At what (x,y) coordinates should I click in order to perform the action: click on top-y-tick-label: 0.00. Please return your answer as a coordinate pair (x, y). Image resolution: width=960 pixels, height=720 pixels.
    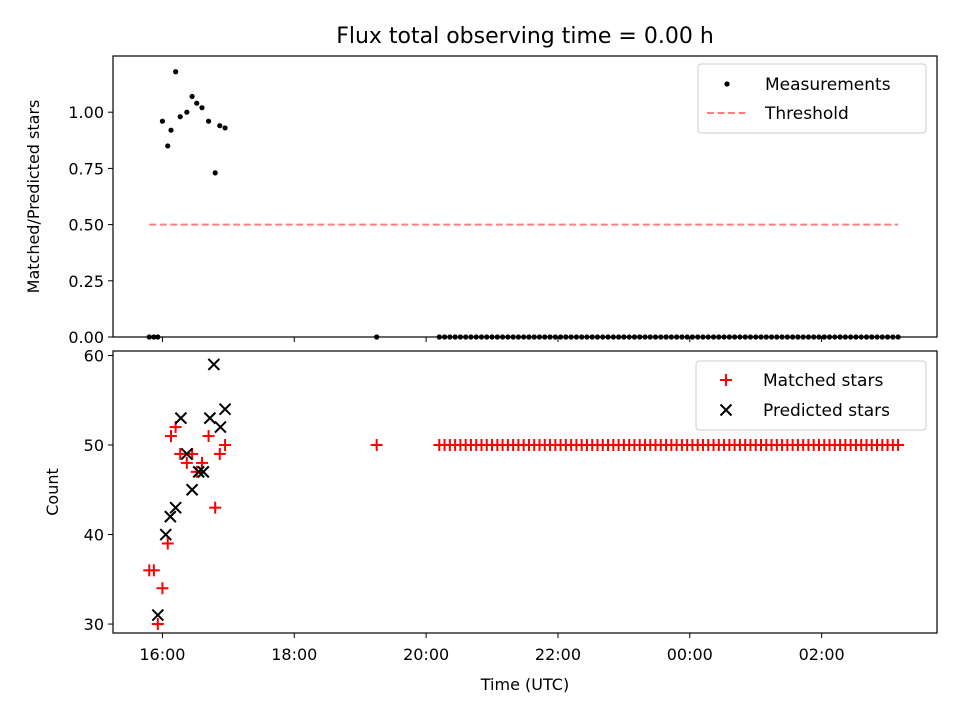
    Looking at the image, I should click on (86, 337).